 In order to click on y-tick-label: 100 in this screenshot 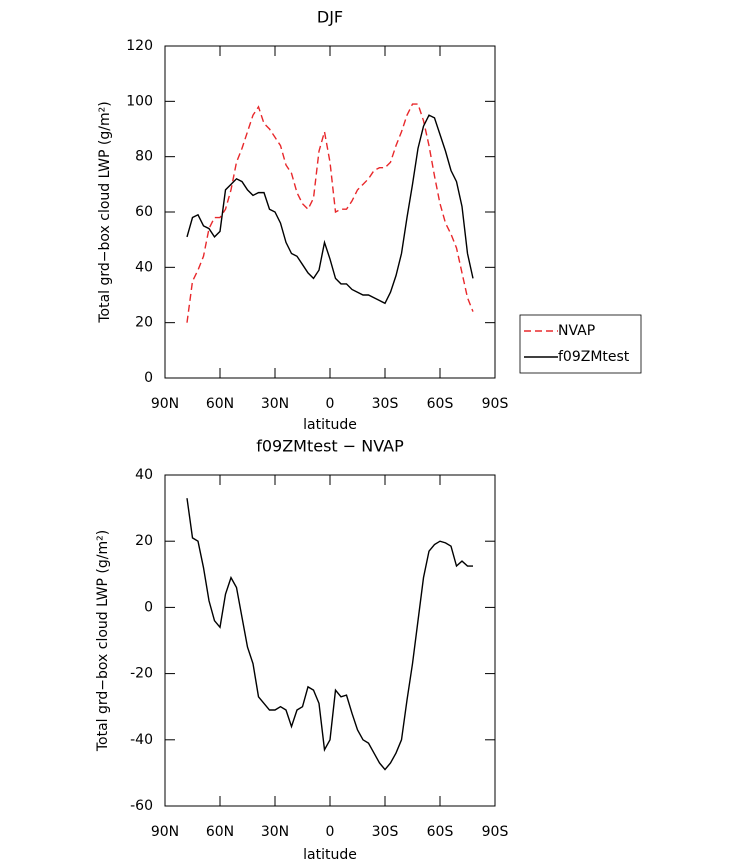, I will do `click(139, 101)`.